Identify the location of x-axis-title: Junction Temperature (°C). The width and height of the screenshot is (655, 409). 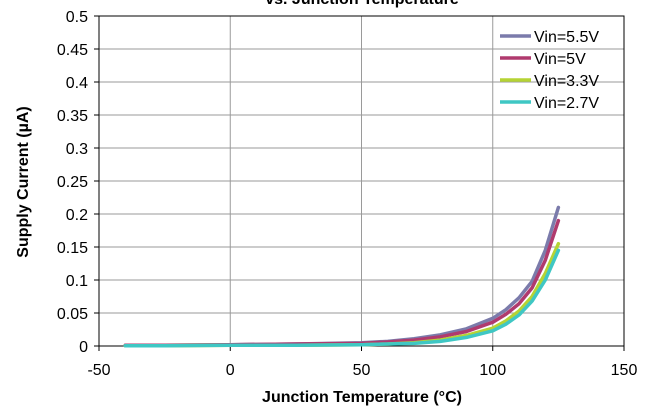
(362, 397).